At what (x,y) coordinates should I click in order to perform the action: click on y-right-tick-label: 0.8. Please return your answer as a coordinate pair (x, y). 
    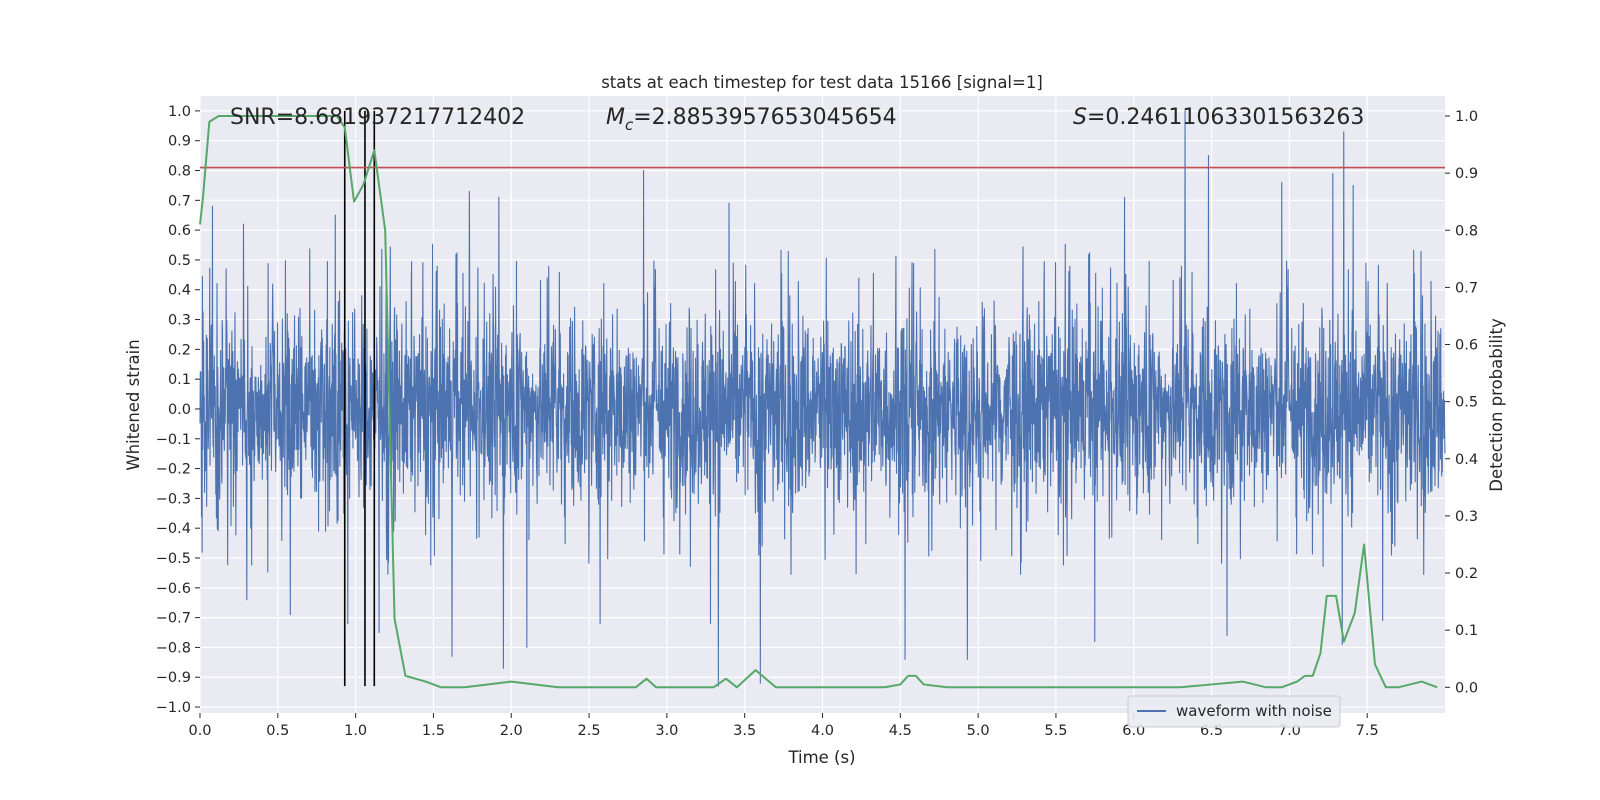
    Looking at the image, I should click on (1466, 231).